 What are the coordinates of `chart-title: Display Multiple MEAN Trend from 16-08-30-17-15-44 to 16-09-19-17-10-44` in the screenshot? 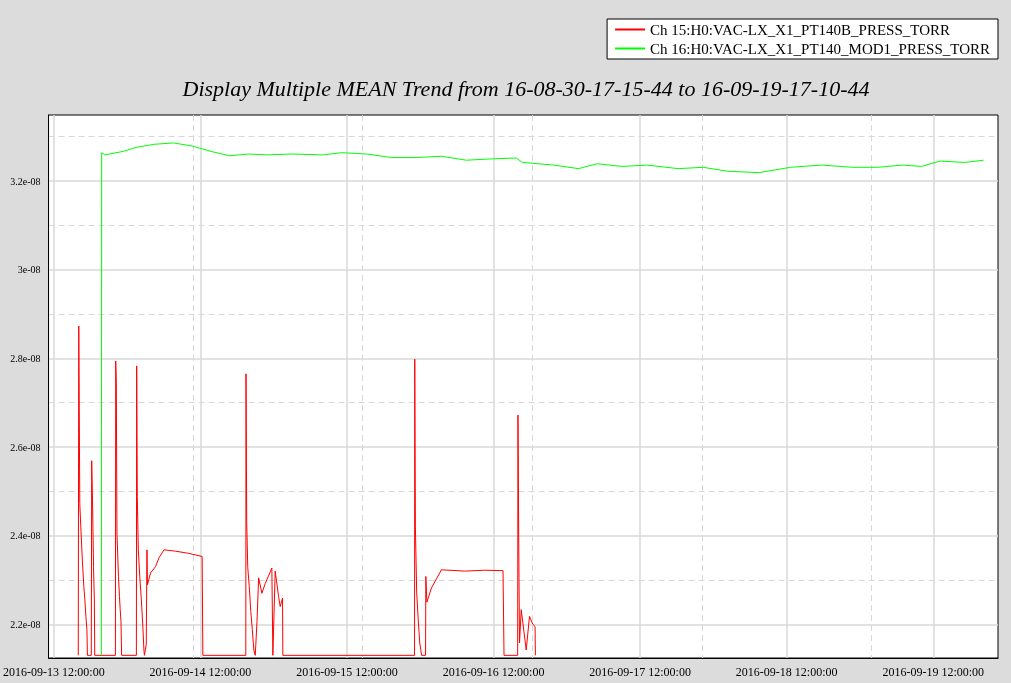 It's located at (525, 88).